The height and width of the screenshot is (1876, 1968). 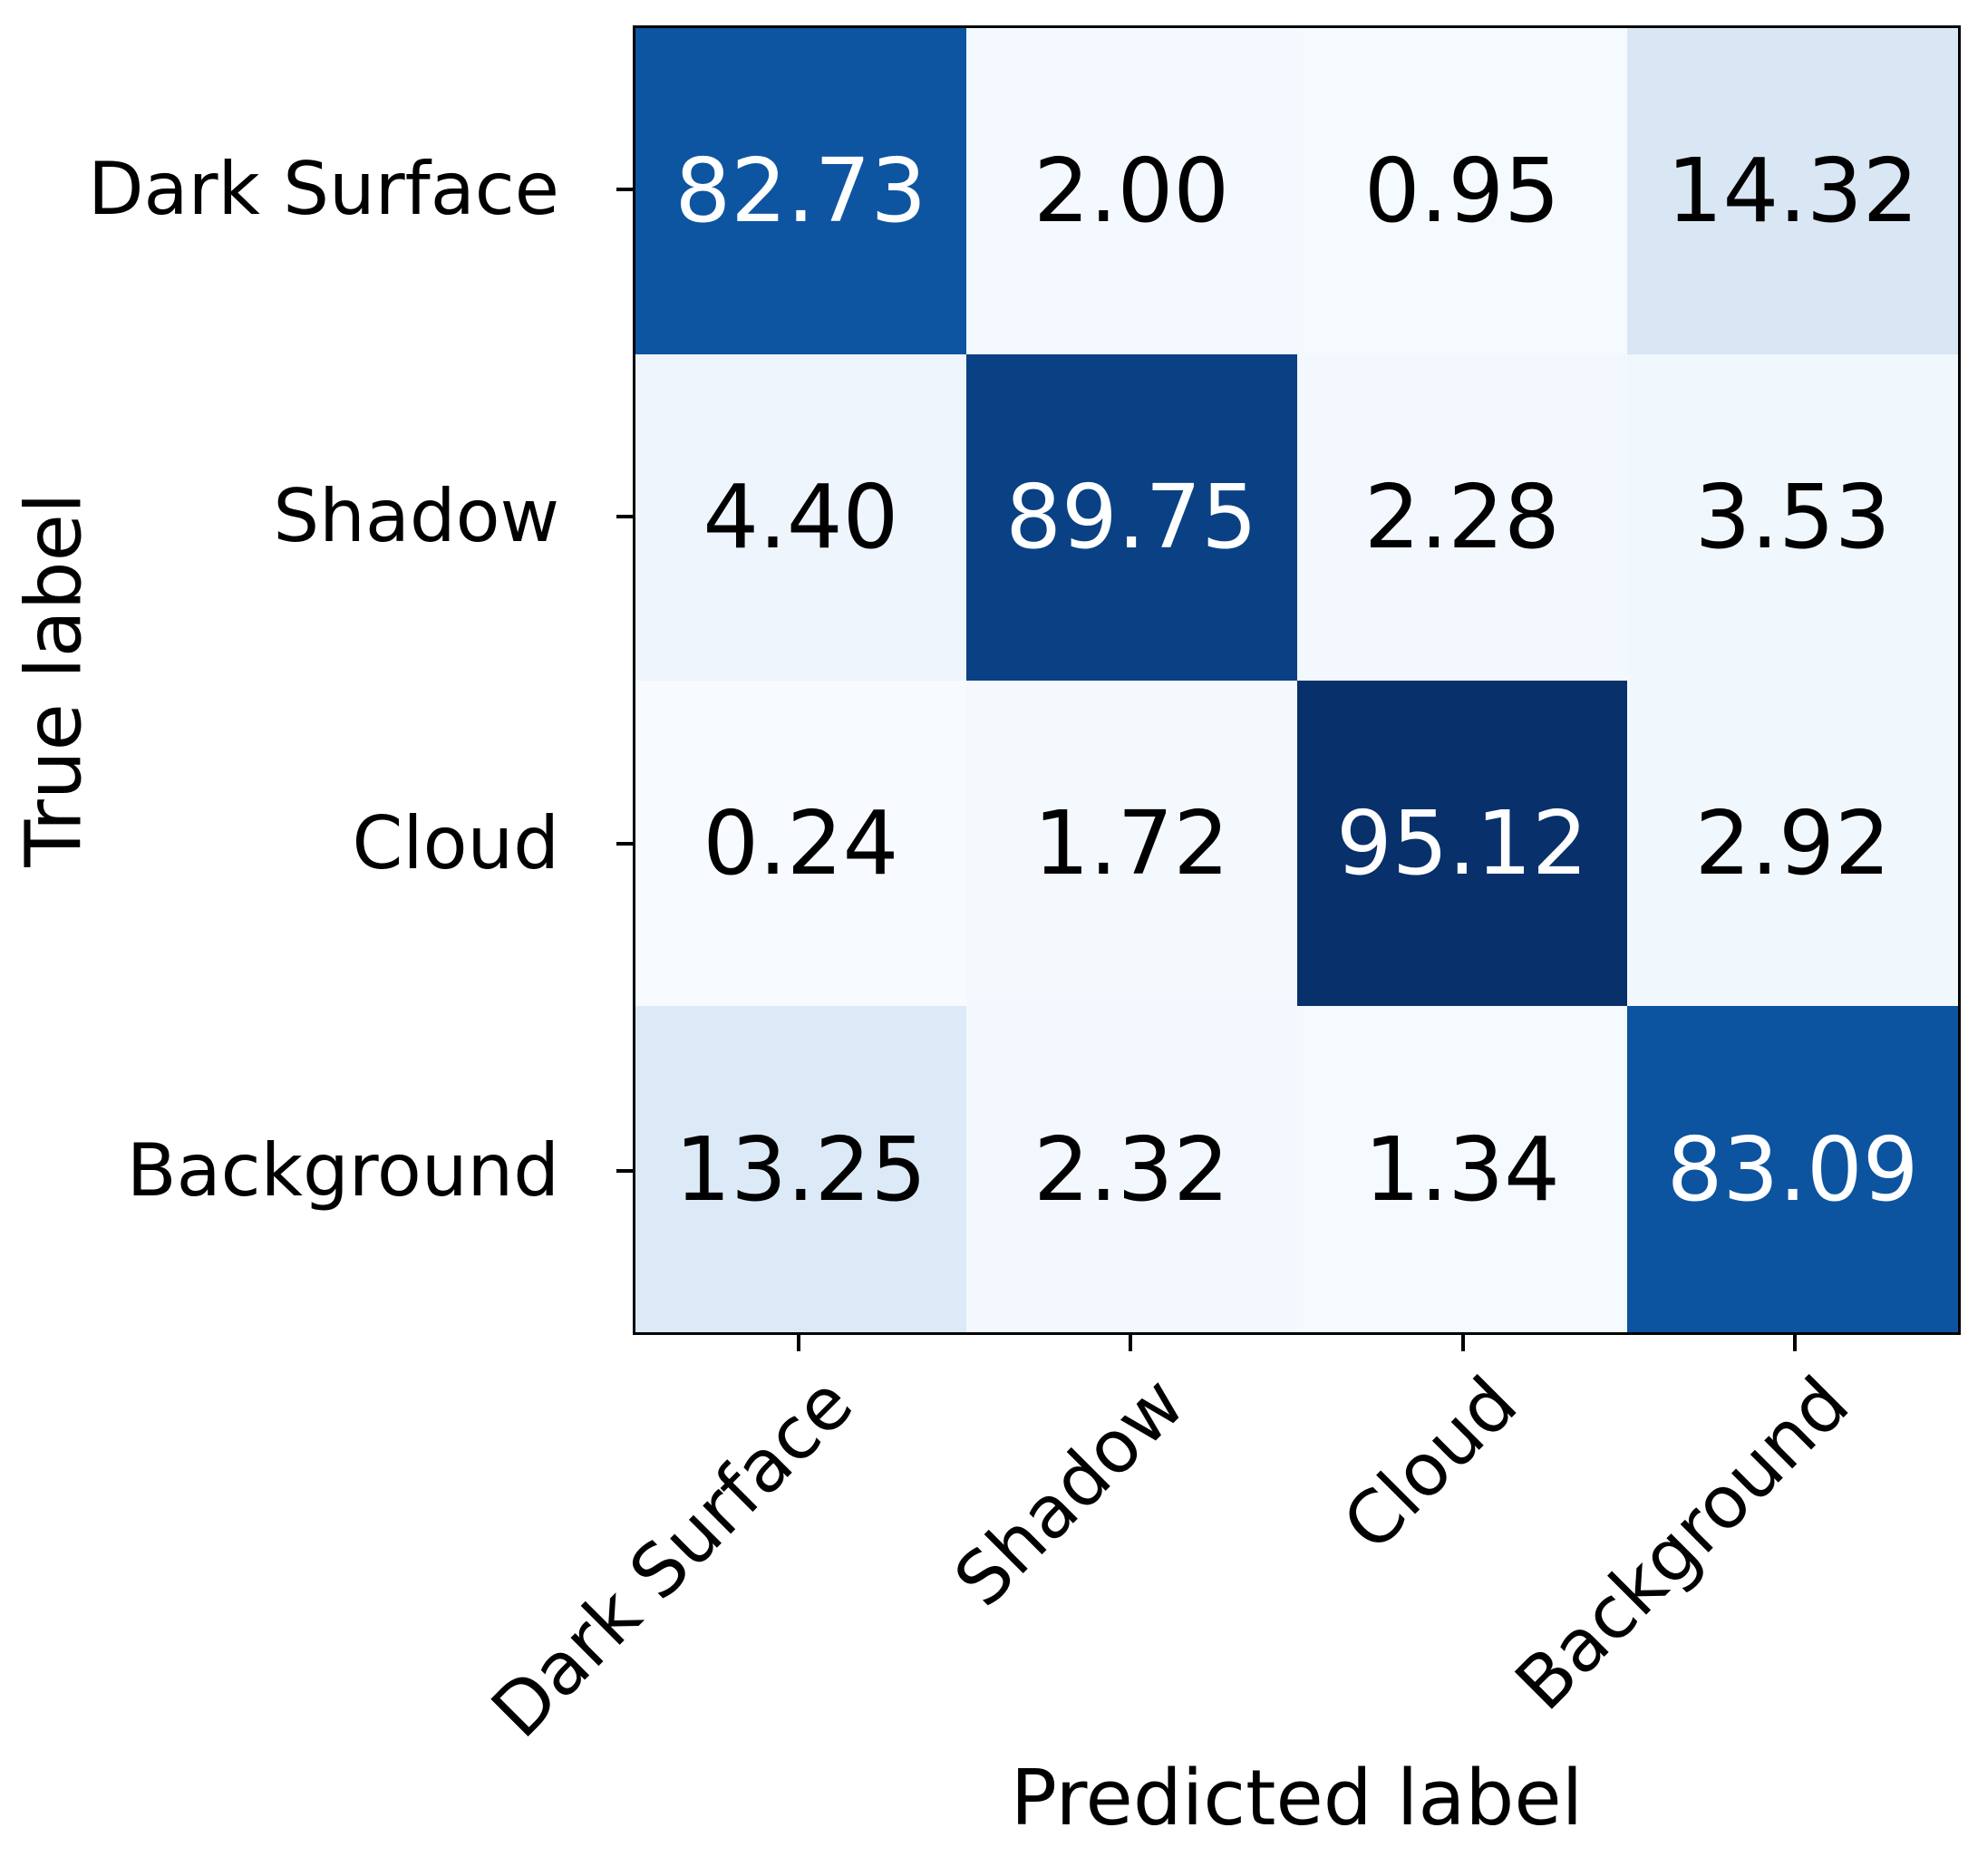 What do you see at coordinates (1297, 1798) in the screenshot?
I see `x-axis-title: Predicted label` at bounding box center [1297, 1798].